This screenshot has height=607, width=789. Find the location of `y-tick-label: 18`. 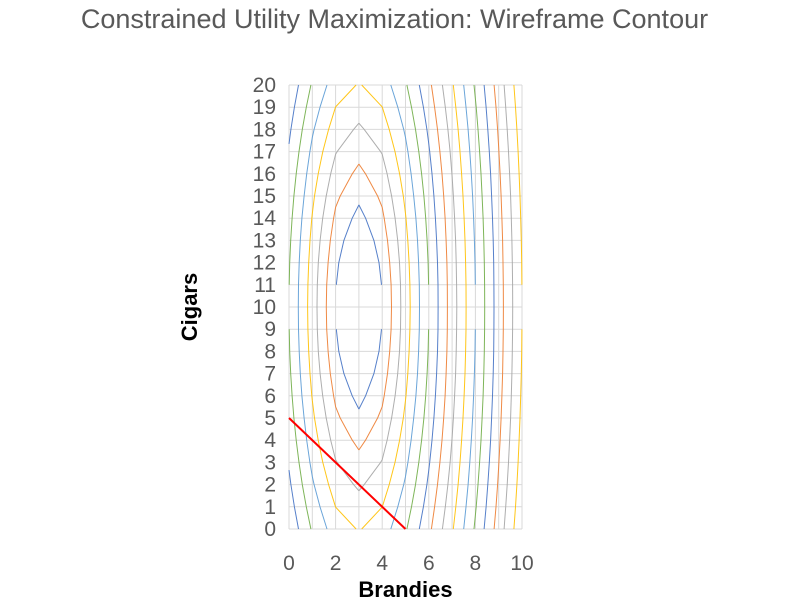

y-tick-label: 18 is located at coordinates (264, 129).